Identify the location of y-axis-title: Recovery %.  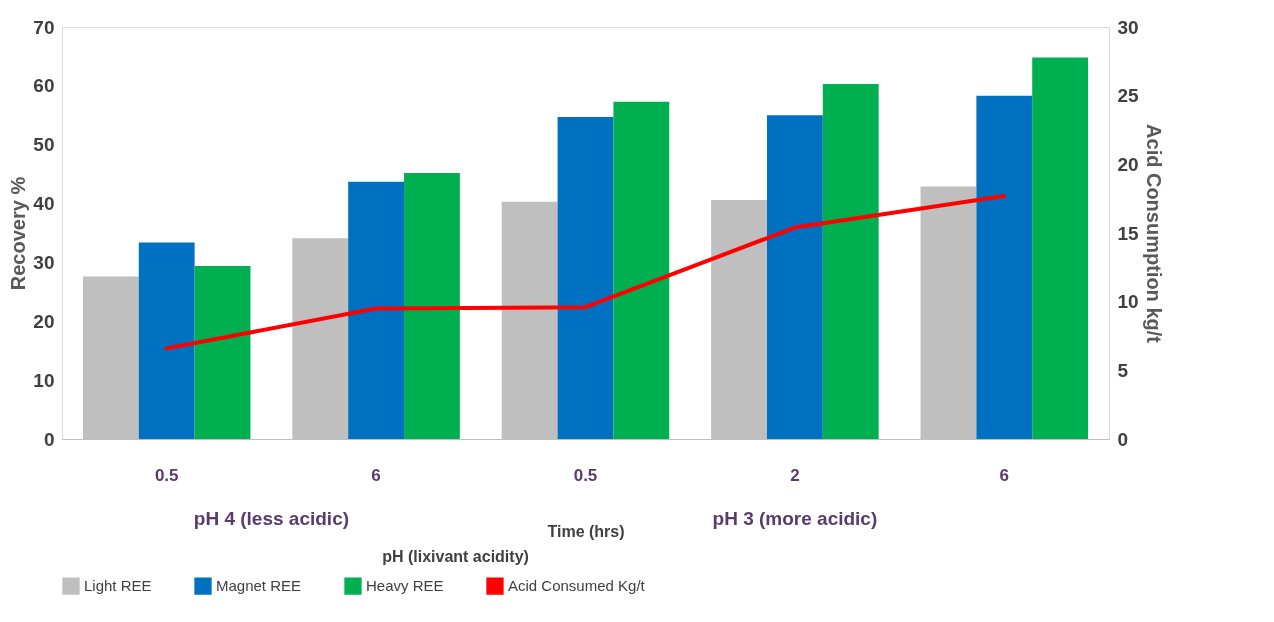
(18, 233).